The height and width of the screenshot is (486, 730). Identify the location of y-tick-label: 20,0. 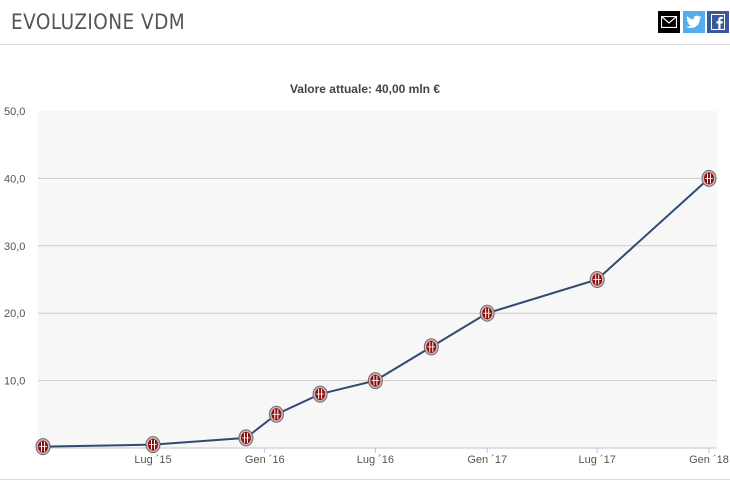
(14, 314).